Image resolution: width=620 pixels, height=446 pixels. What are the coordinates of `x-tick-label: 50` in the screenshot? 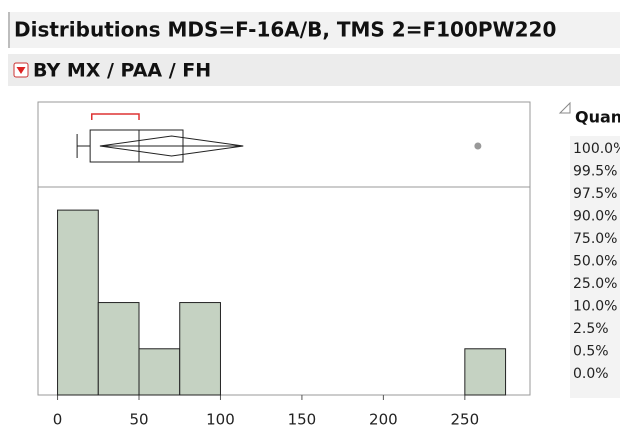 It's located at (138, 420).